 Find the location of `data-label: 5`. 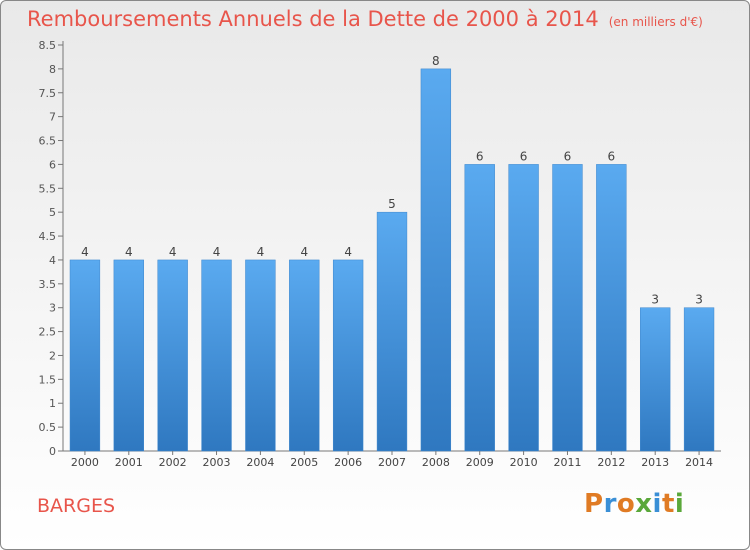

data-label: 5 is located at coordinates (392, 204).